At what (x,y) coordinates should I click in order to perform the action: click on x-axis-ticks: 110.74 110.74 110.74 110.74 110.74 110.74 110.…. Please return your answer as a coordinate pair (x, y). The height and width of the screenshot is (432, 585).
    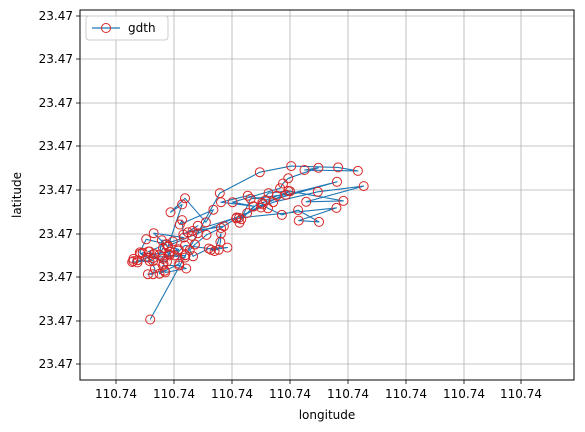
    Looking at the image, I should click on (318, 390).